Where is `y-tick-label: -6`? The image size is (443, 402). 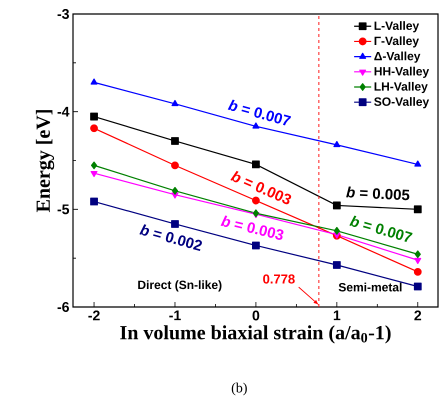
y-tick-label: -6 is located at coordinates (63, 307).